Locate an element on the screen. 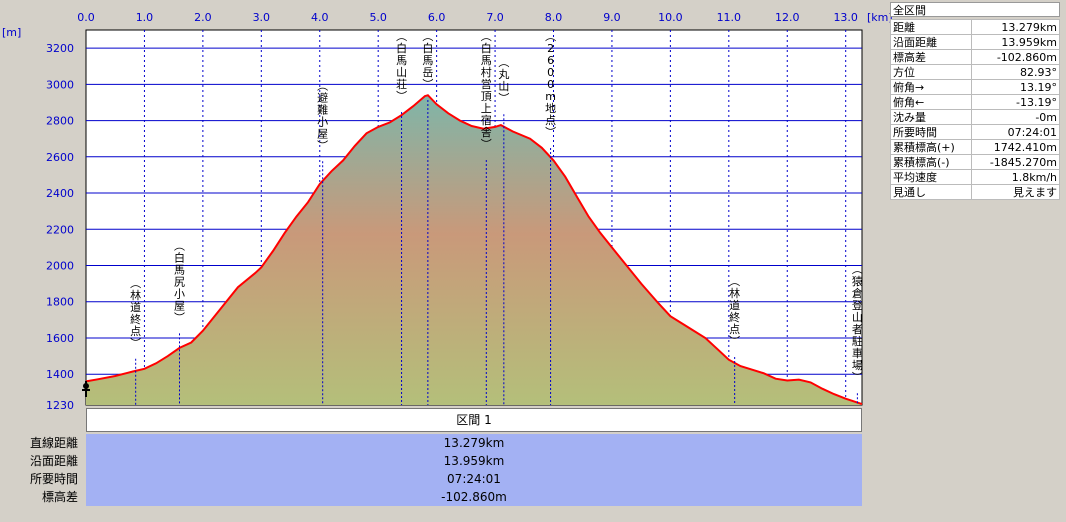 This screenshot has width=1066, height=522. section-row-label: 所要時間 is located at coordinates (53, 479).